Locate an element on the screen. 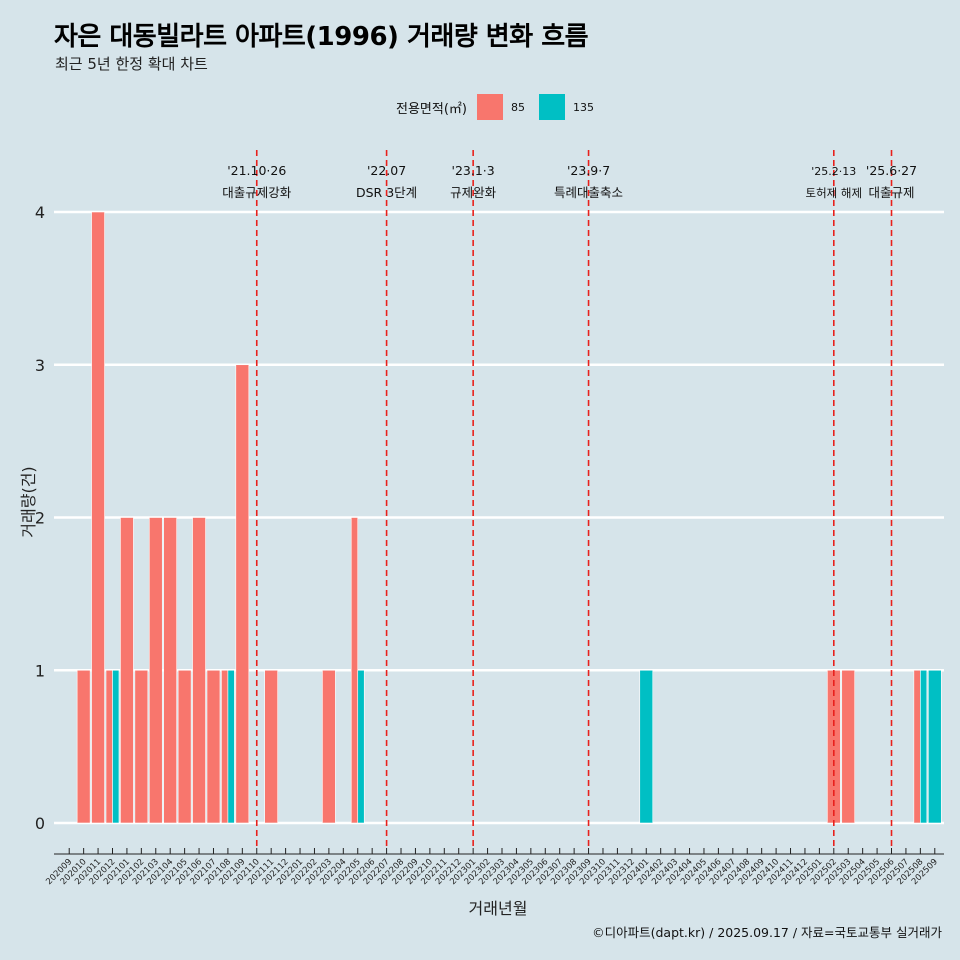 Image resolution: width=960 pixels, height=960 pixels. event-date-label: '25.6·27 is located at coordinates (891, 170).